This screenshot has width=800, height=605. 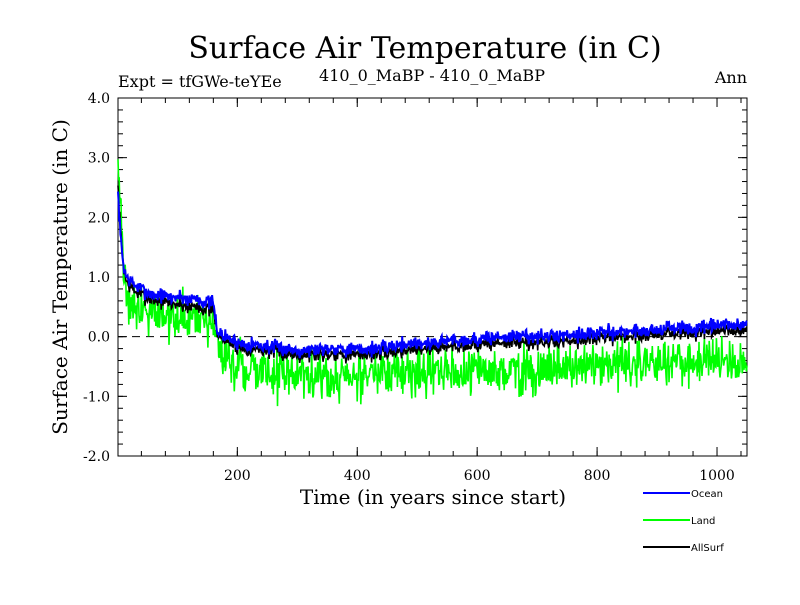 What do you see at coordinates (717, 476) in the screenshot?
I see `x-tick-label: 1000` at bounding box center [717, 476].